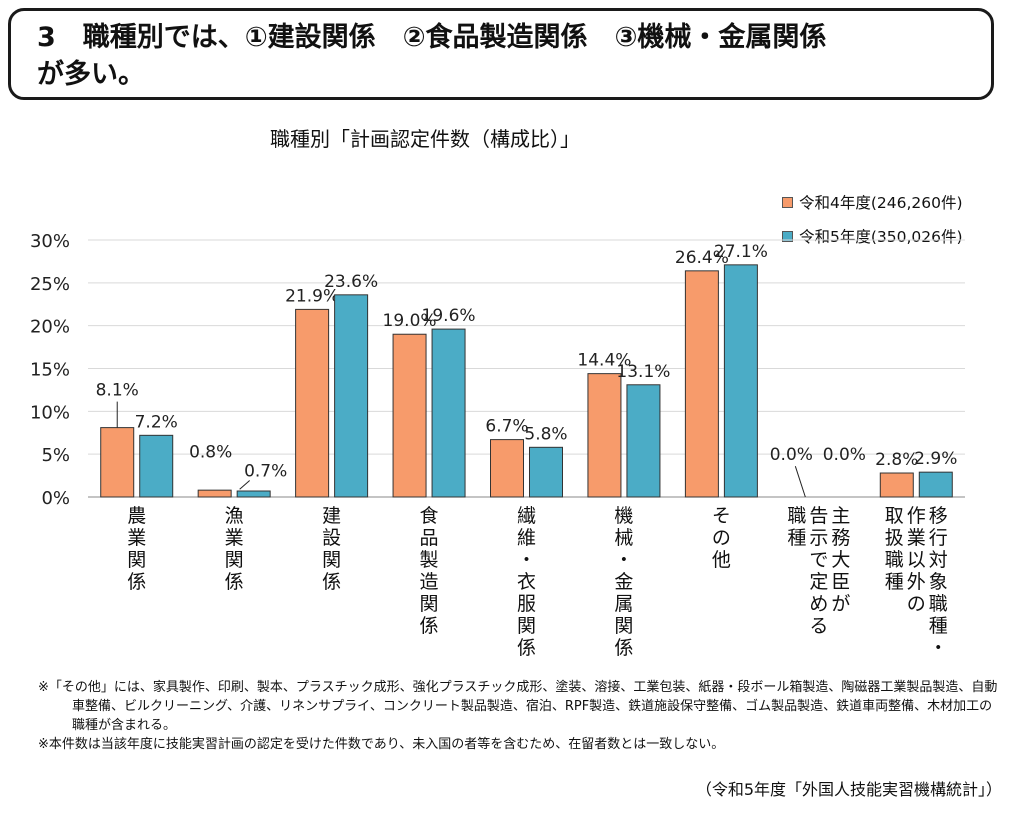 The height and width of the screenshot is (814, 1024). I want to click on headline-box: 3 職種別では、①建設関係 ②食品製造関係 ③機械・金属関係 が多い。, so click(501, 54).